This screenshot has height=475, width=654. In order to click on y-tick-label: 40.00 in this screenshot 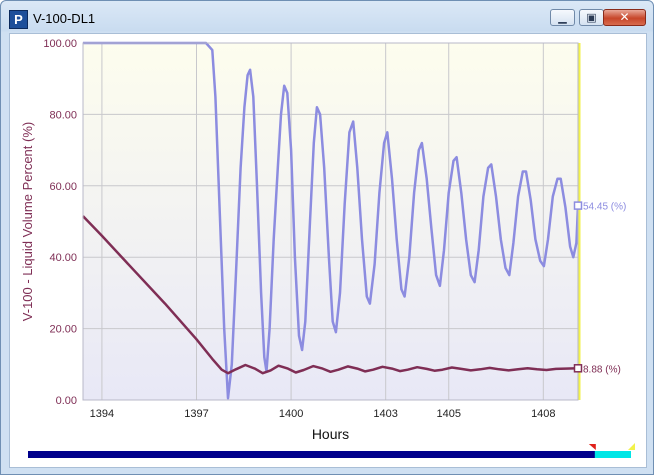, I will do `click(63, 258)`.